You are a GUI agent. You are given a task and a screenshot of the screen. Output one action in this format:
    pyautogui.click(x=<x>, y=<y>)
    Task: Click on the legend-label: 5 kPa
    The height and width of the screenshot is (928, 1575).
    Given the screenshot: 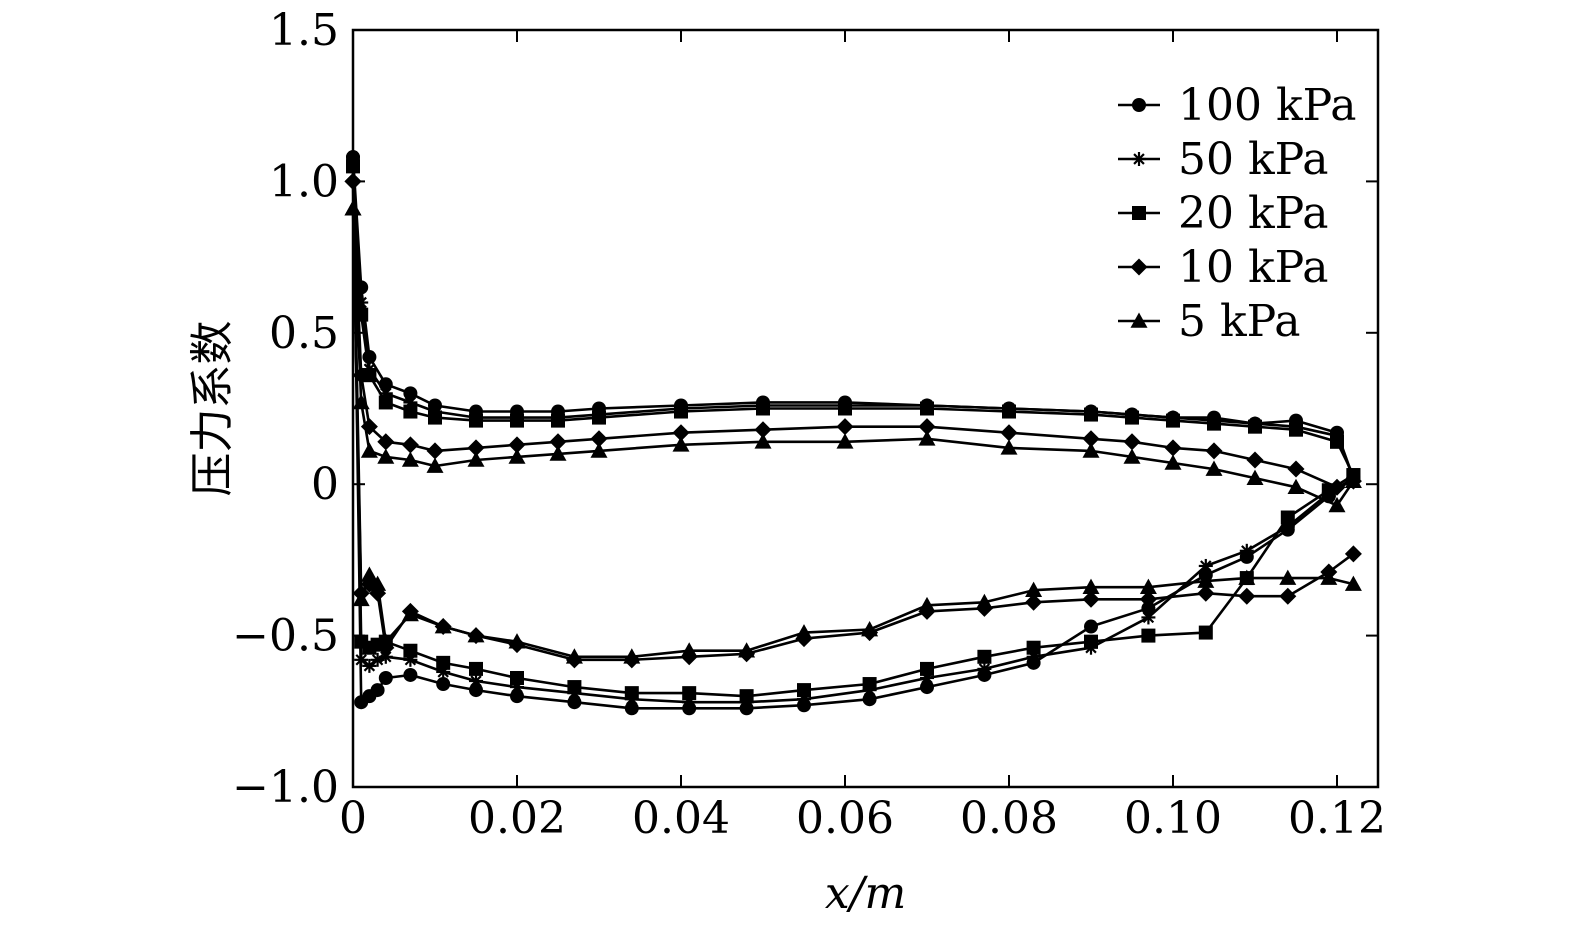 What is the action you would take?
    pyautogui.click(x=1239, y=321)
    